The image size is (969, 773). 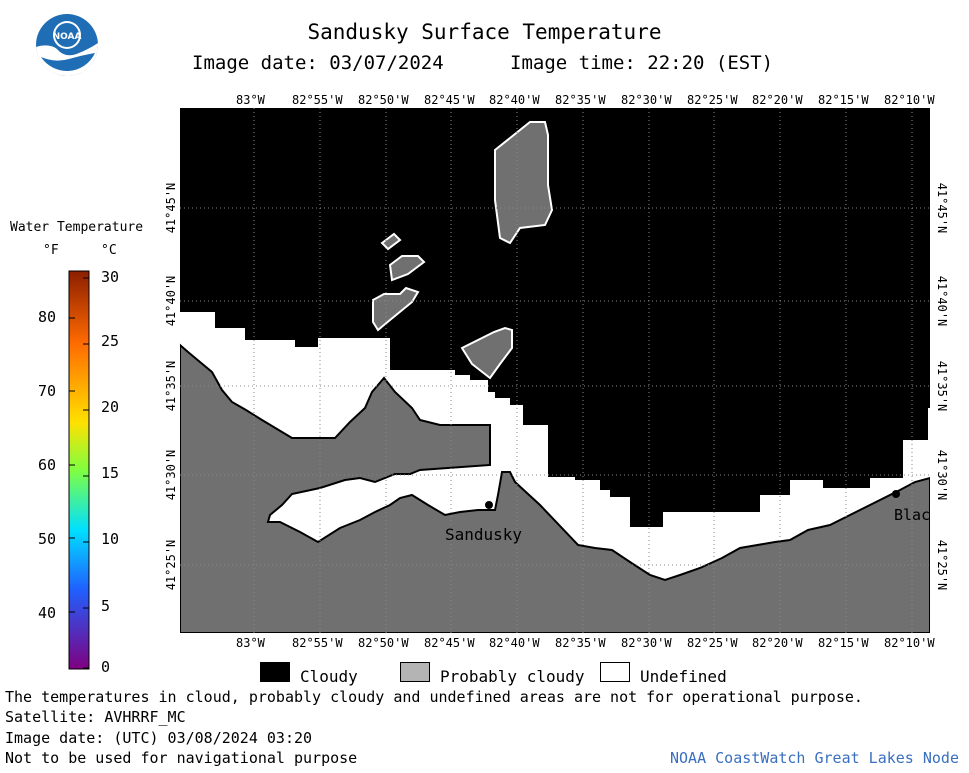 I want to click on image-date-label: Image date: 03/07/2024, so click(x=318, y=63).